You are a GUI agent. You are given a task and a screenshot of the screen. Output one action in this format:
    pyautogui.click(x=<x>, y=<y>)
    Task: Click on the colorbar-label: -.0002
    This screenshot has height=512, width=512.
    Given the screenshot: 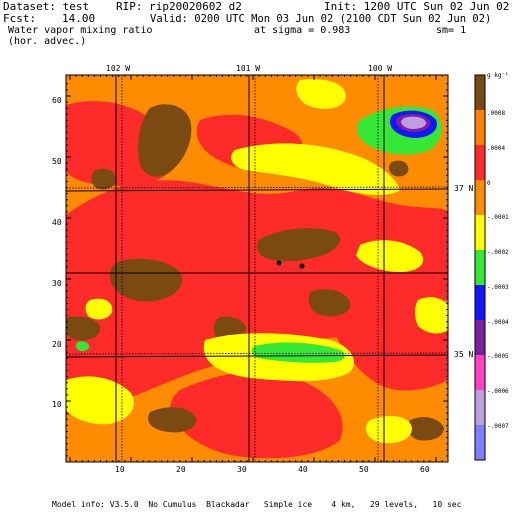 What is the action you would take?
    pyautogui.click(x=498, y=252)
    